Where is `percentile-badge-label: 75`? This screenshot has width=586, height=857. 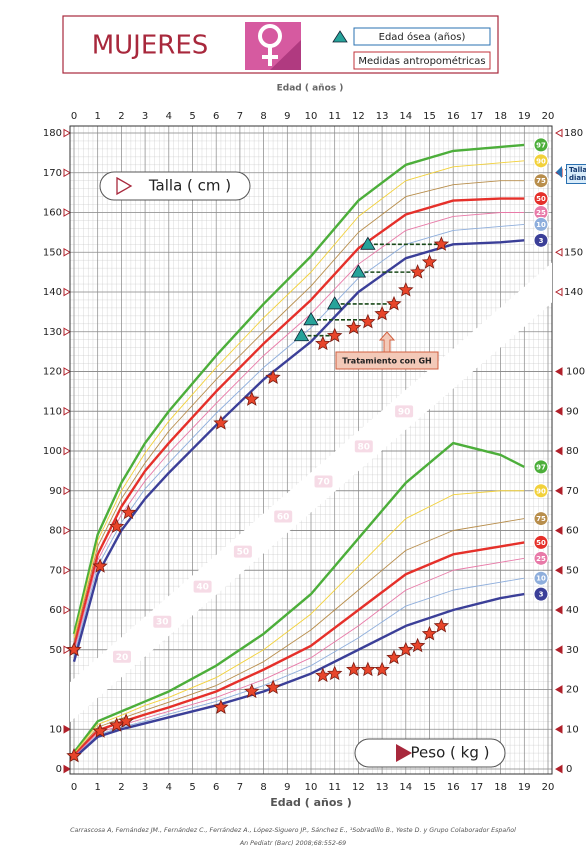 percentile-badge-label: 75 is located at coordinates (541, 519).